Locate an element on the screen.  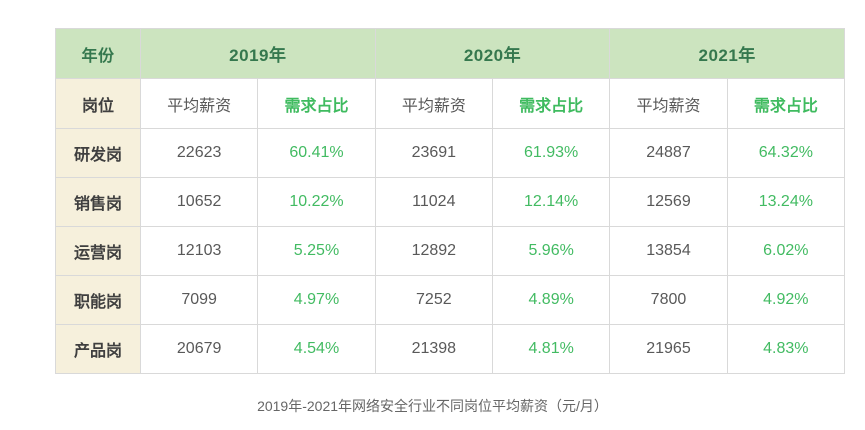
position-label: 销售岗 is located at coordinates (98, 202).